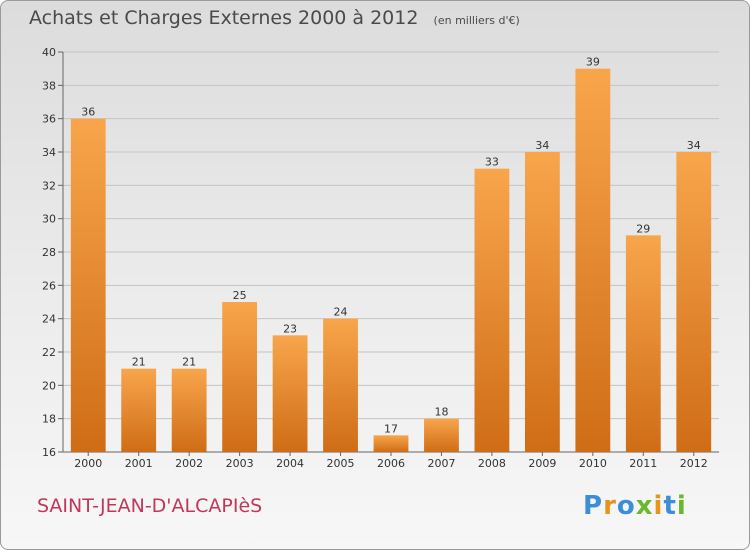  Describe the element at coordinates (49, 52) in the screenshot. I see `y-tick-label: 40` at that location.